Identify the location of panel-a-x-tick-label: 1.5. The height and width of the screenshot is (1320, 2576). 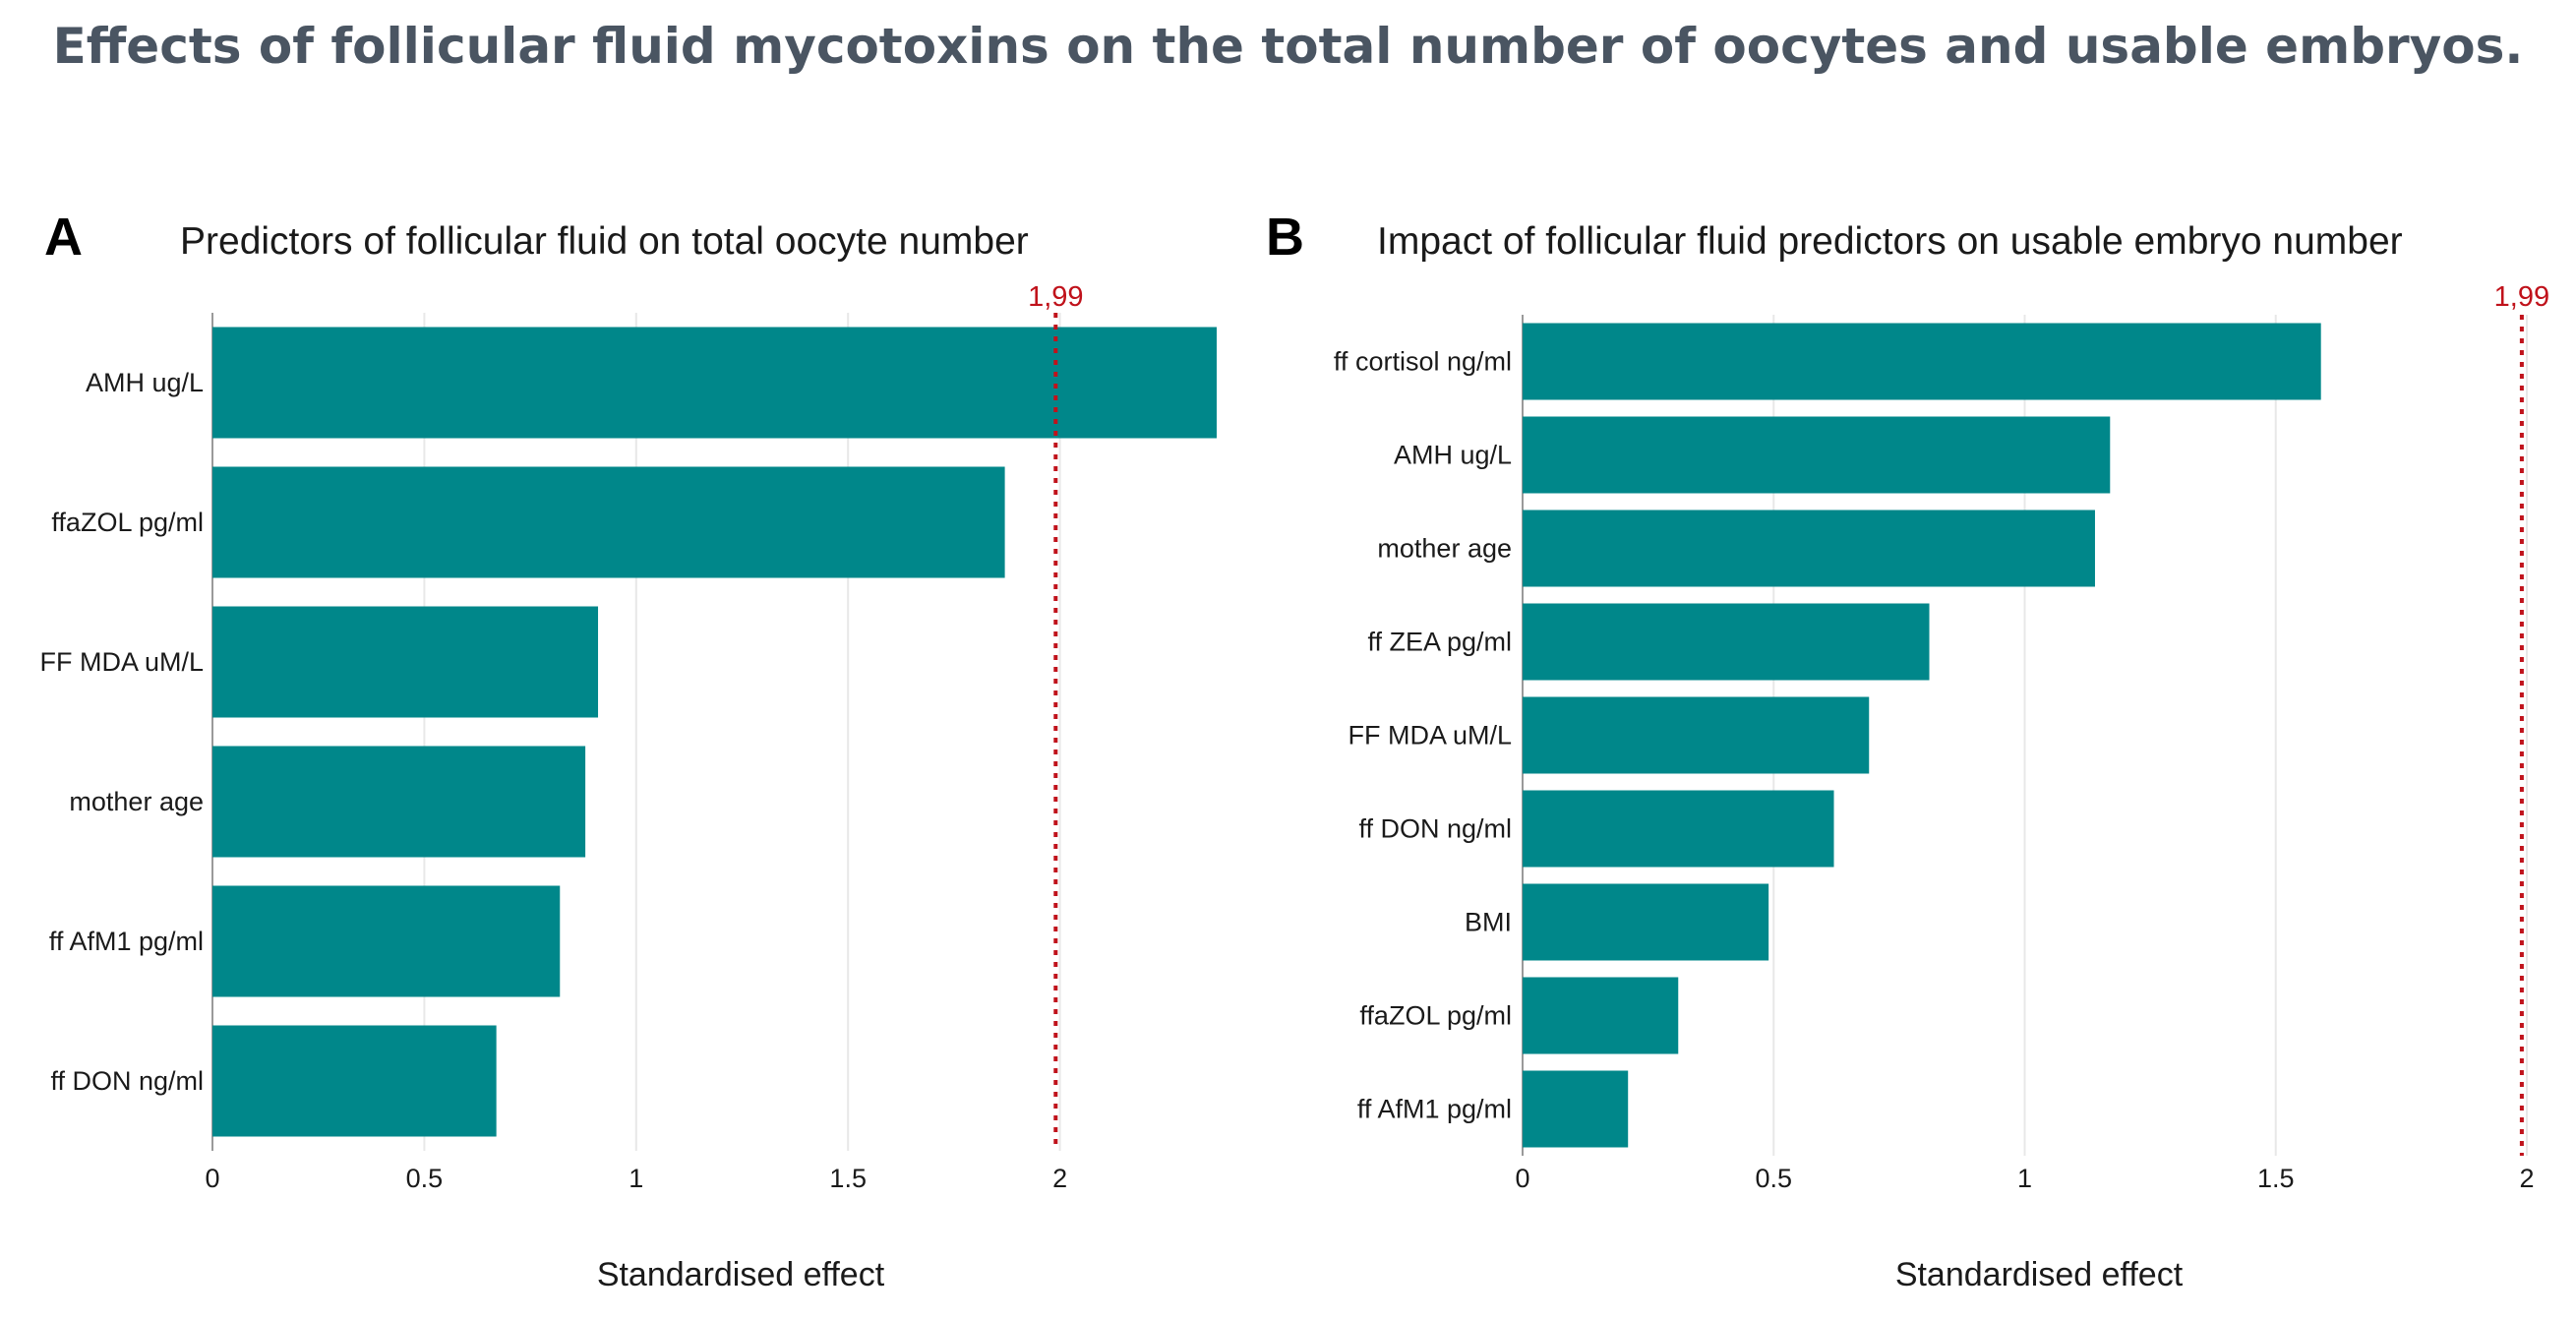
(848, 1178).